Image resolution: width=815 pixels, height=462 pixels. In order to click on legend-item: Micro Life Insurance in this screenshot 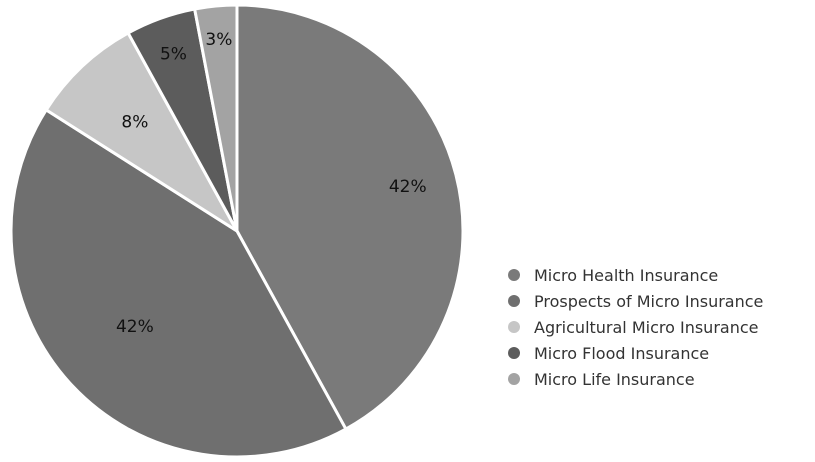, I will do `click(635, 379)`.